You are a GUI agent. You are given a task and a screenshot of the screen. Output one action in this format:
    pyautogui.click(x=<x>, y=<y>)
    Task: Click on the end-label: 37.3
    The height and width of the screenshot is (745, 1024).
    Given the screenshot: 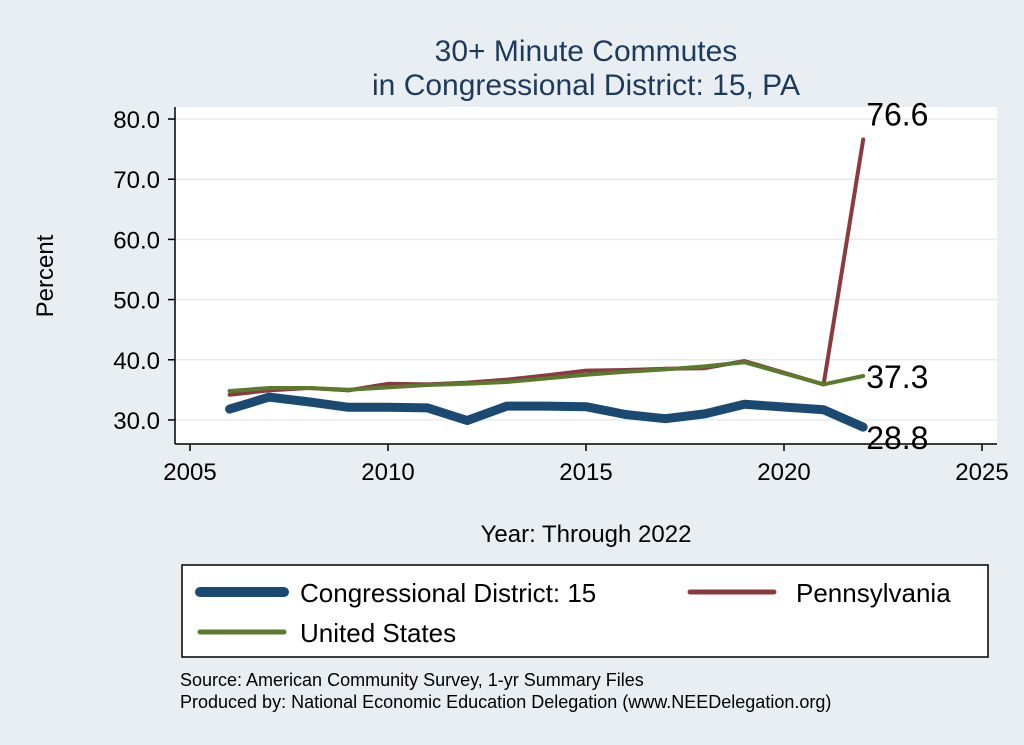 What is the action you would take?
    pyautogui.click(x=897, y=377)
    